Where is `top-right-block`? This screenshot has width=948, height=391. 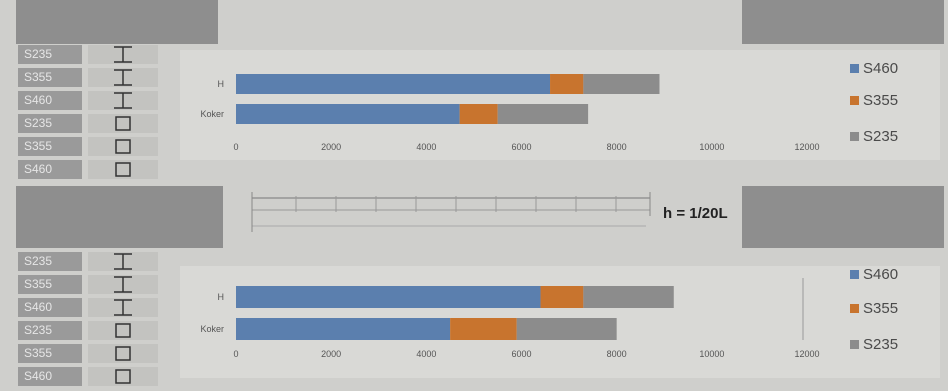
top-right-block is located at coordinates (843, 22).